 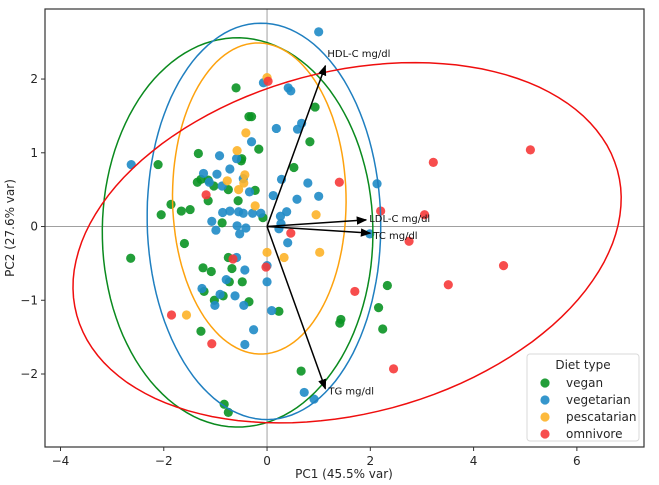 I want to click on x-tick-label: −4, so click(x=61, y=461).